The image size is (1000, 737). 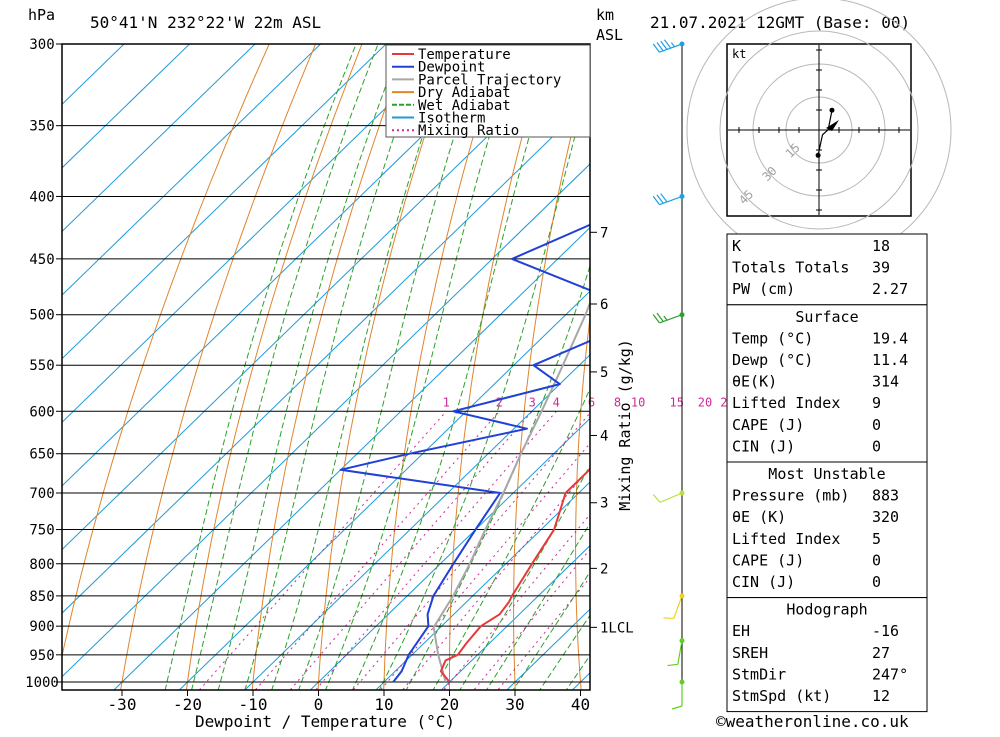 I want to click on index-label: θE(K), so click(x=754, y=382).